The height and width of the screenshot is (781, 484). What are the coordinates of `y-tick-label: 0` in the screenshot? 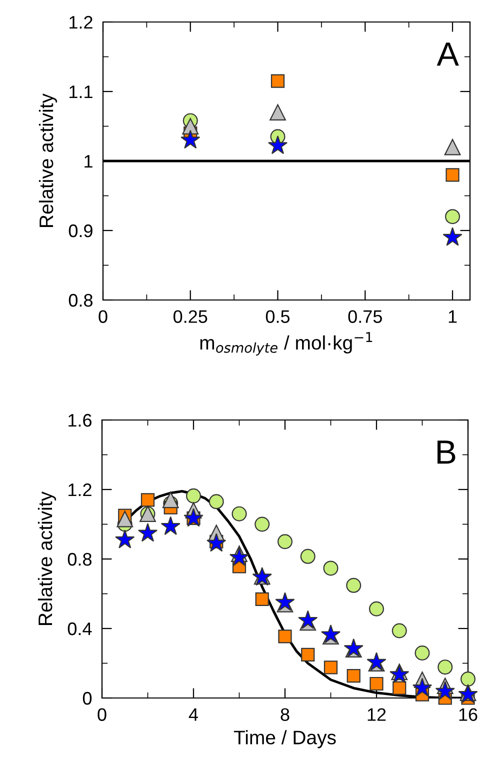 It's located at (87, 698).